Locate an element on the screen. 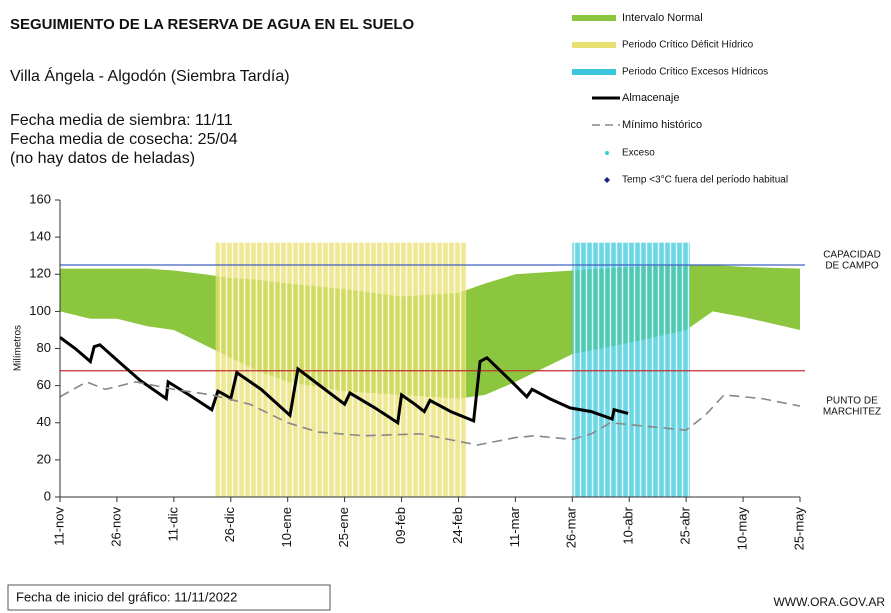 This screenshot has width=891, height=613. x-tick-label: 10-ene is located at coordinates (286, 527).